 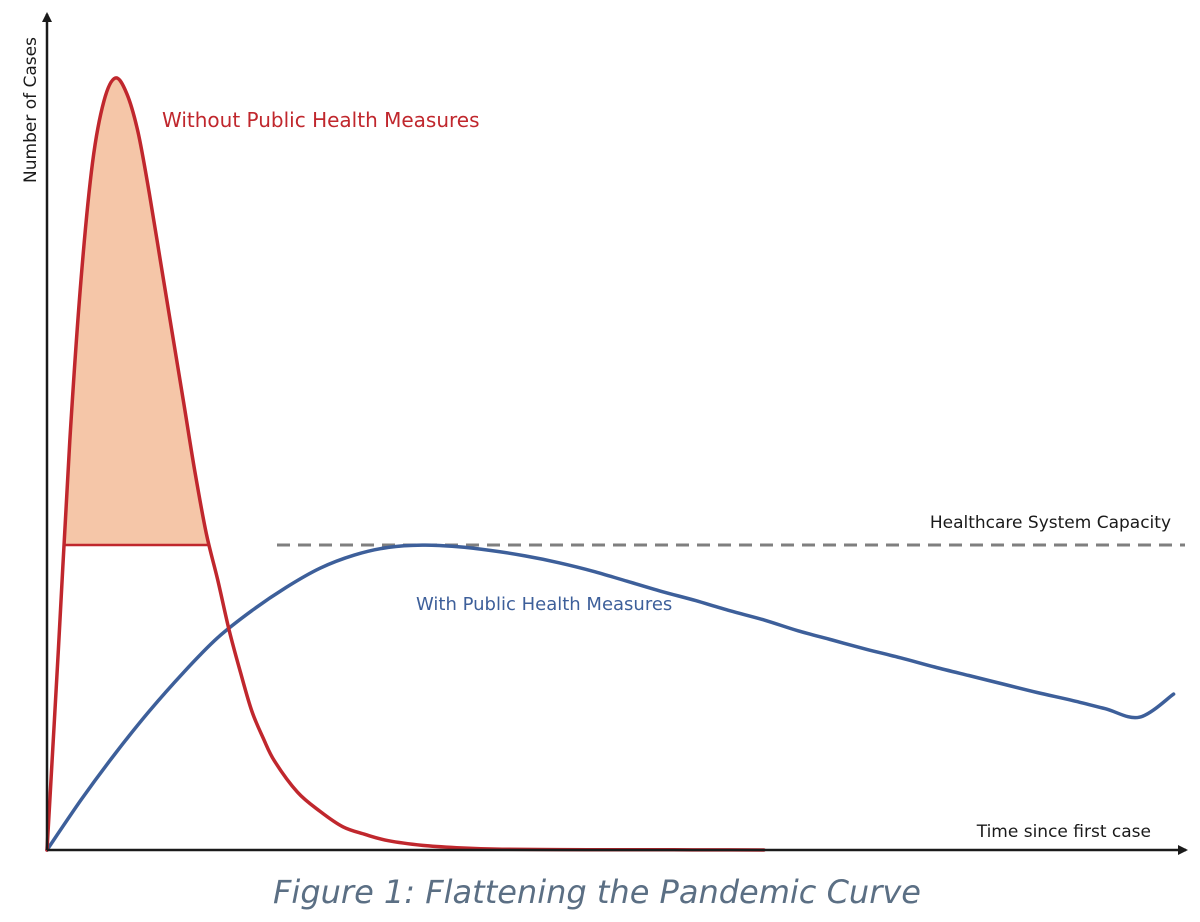 What do you see at coordinates (31, 110) in the screenshot?
I see `y-axis-label: Number of Cases` at bounding box center [31, 110].